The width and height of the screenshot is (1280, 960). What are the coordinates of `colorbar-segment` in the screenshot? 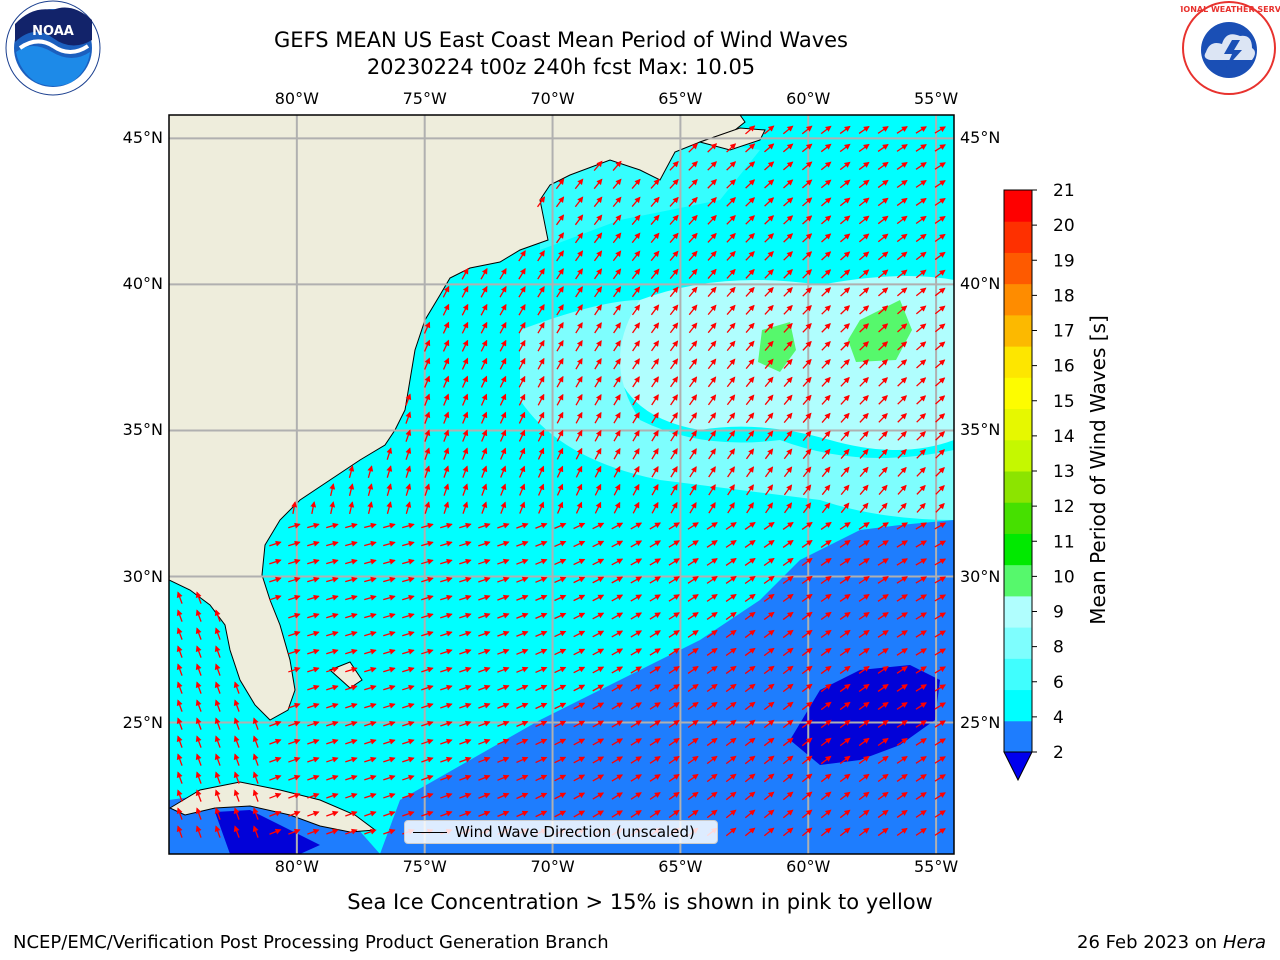 It's located at (1018, 237).